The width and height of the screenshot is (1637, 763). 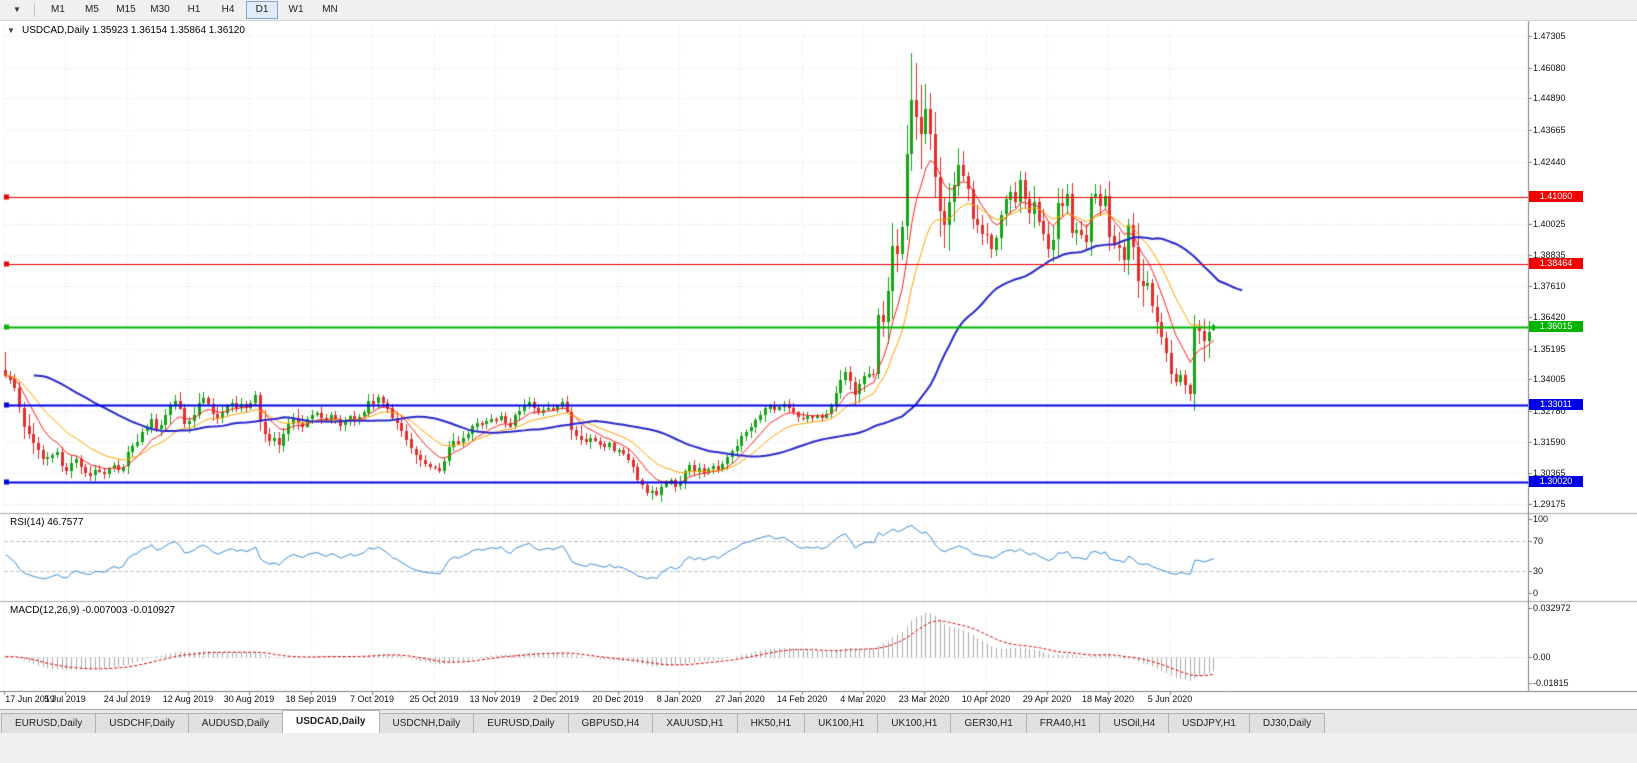 What do you see at coordinates (30, 699) in the screenshot?
I see `date-axis-label: 17 Jun 2019` at bounding box center [30, 699].